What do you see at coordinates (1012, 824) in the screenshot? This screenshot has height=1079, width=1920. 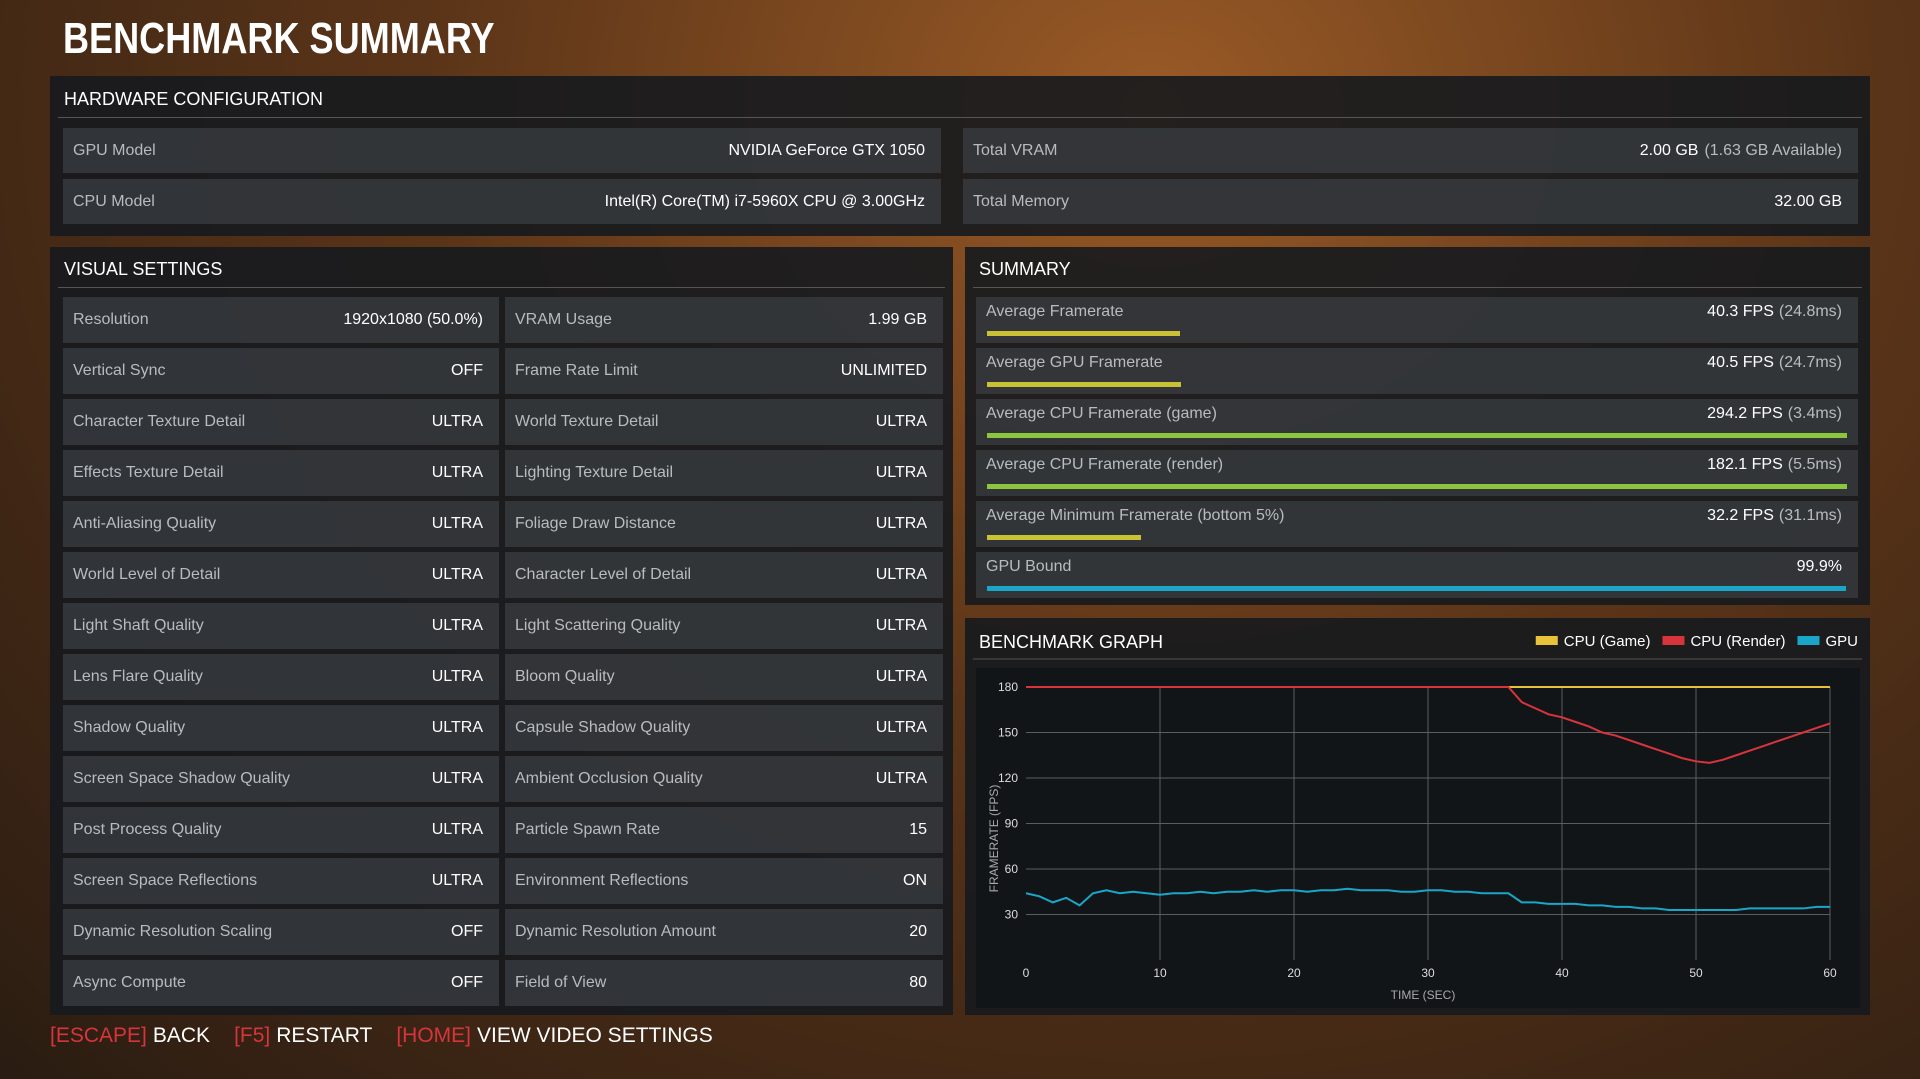 I see `y-tick-label: 90` at bounding box center [1012, 824].